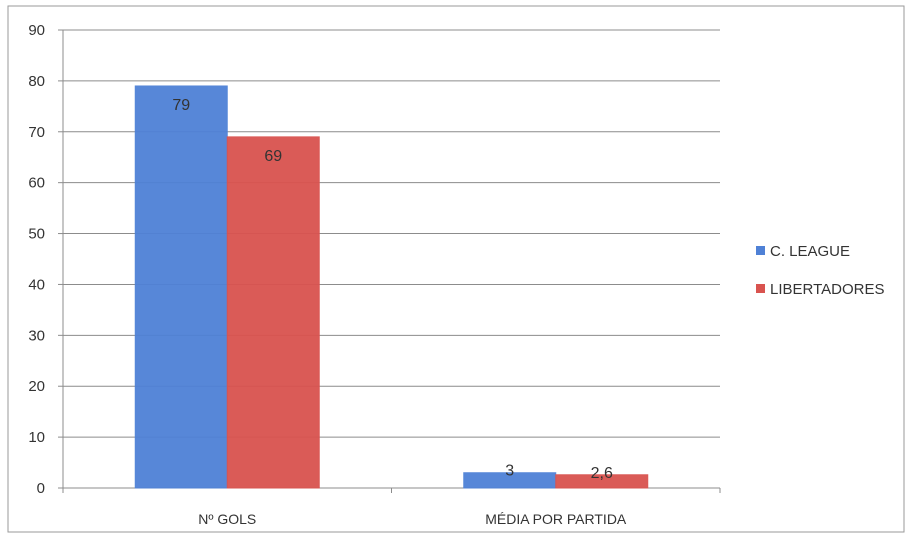  What do you see at coordinates (36, 81) in the screenshot?
I see `y-tick-label: 80` at bounding box center [36, 81].